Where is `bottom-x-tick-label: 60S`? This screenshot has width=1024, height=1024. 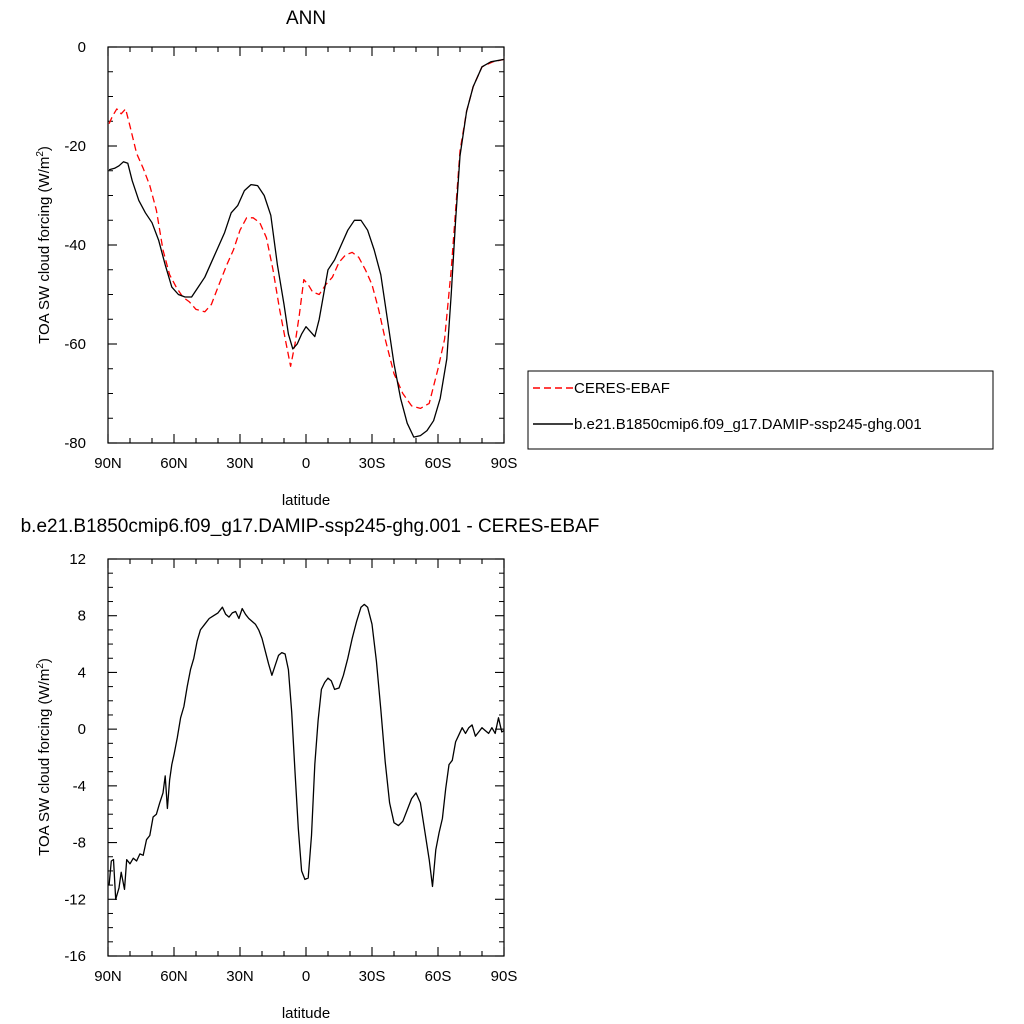
bottom-x-tick-label: 60S is located at coordinates (438, 976).